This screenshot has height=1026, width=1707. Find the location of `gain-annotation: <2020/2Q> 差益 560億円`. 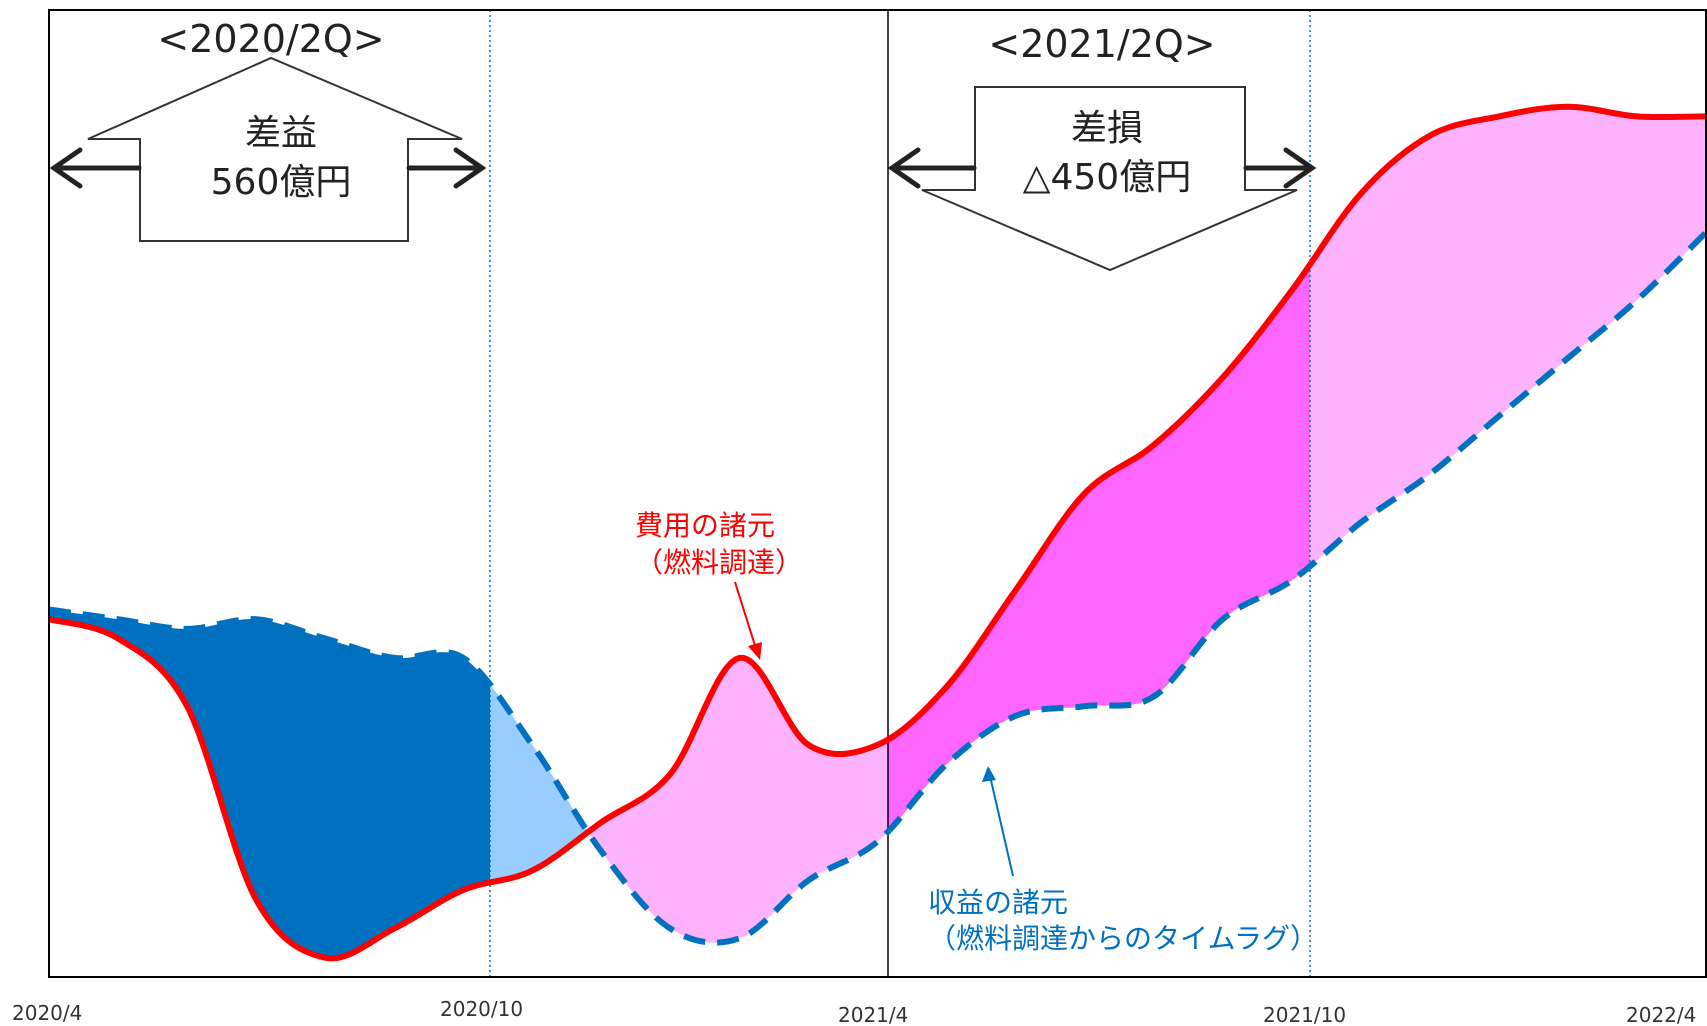

gain-annotation: <2020/2Q> 差益 560億円 is located at coordinates (268, 129).